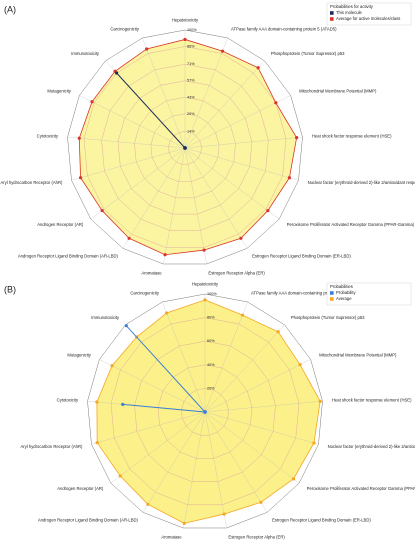 This screenshot has height=550, width=415. I want to click on axis-label: Phosphoprotein (Tumor Supressor) p53, so click(308, 53).